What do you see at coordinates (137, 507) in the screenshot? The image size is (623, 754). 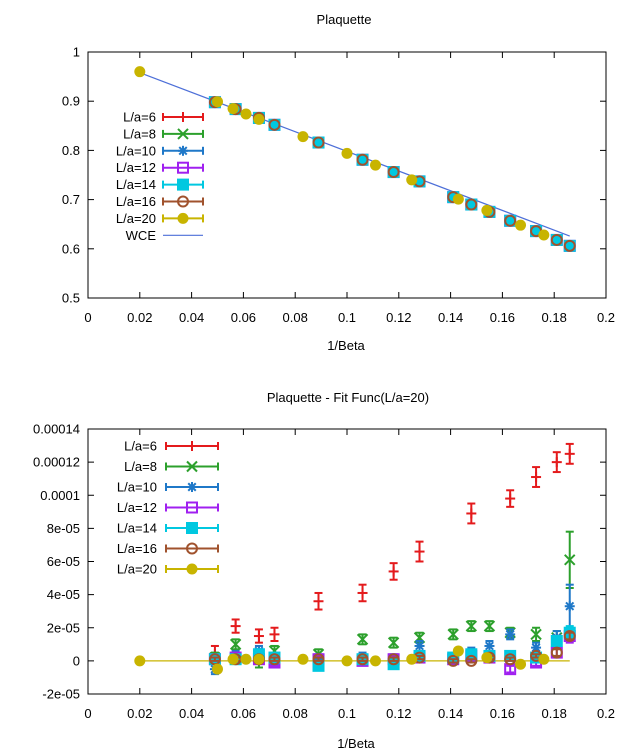 I see `legend-label: L/a=12` at bounding box center [137, 507].